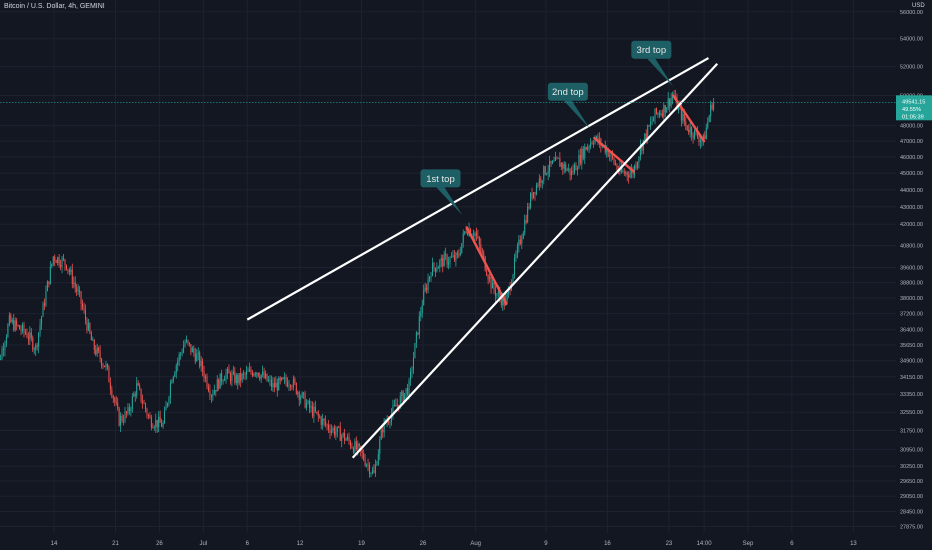  I want to click on callout-text: 1st top, so click(440, 179).